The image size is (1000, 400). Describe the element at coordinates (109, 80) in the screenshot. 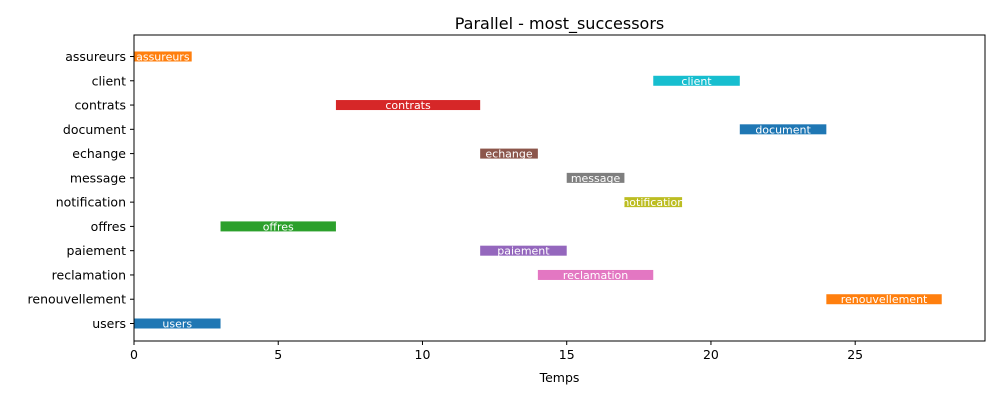

I see `y-tick-label-client: client` at that location.